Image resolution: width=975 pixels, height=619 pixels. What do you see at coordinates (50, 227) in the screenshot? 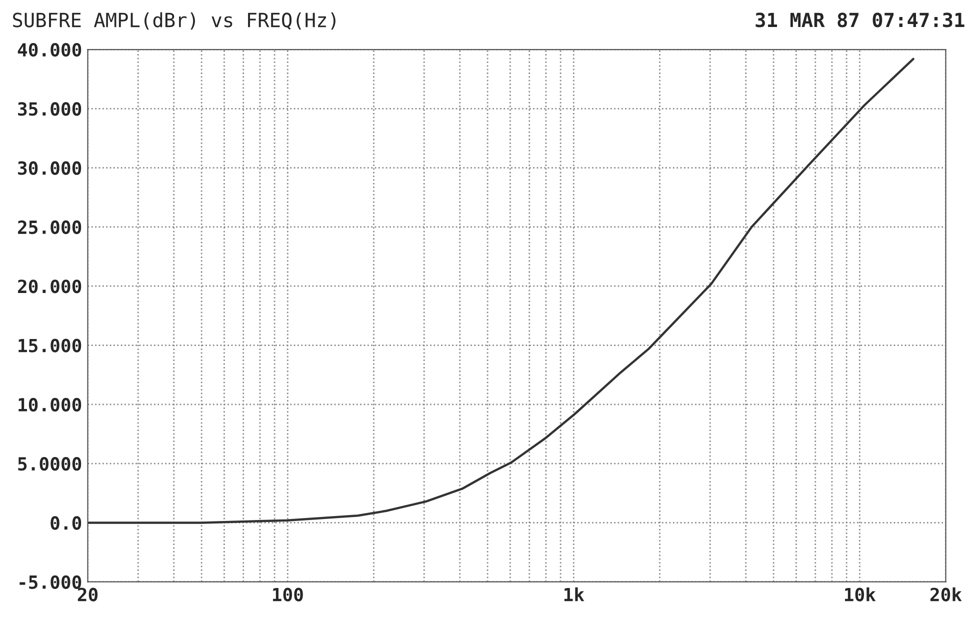
I see `y-tick-label: 25.000` at bounding box center [50, 227].